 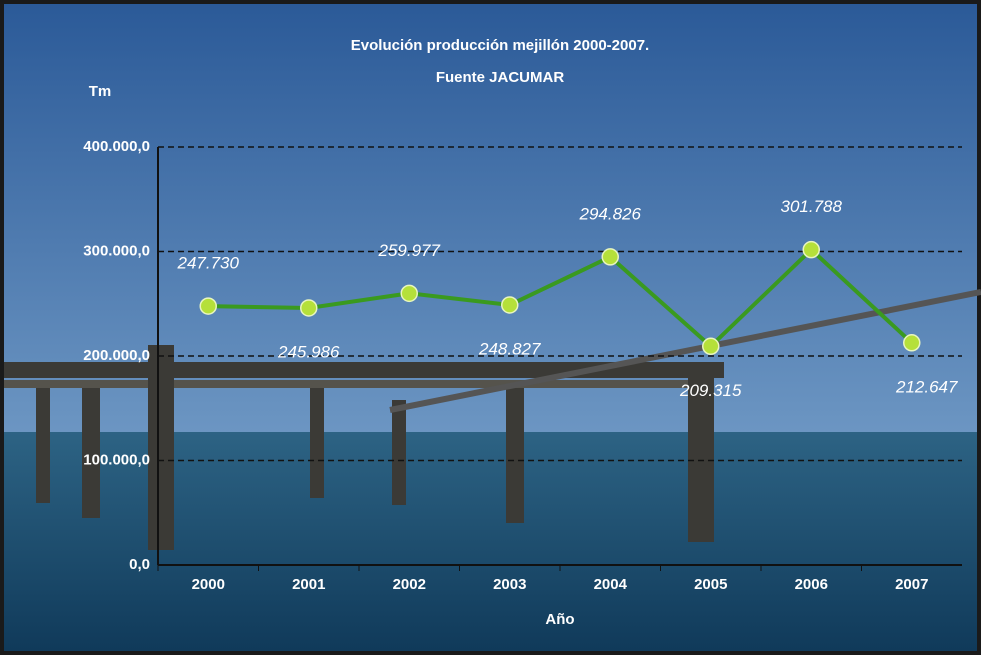 I want to click on value-label: 294.826, so click(x=610, y=213).